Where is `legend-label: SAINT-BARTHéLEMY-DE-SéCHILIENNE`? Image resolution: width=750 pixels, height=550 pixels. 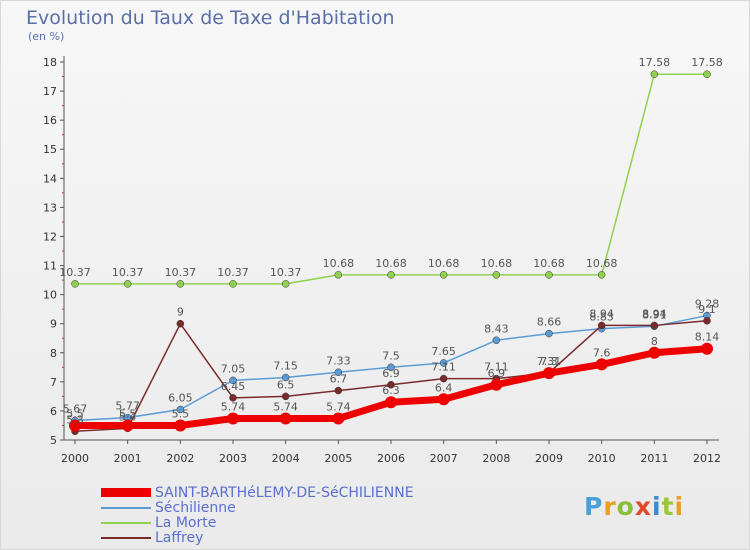 legend-label: SAINT-BARTHéLEMY-DE-SéCHILIENNE is located at coordinates (284, 492).